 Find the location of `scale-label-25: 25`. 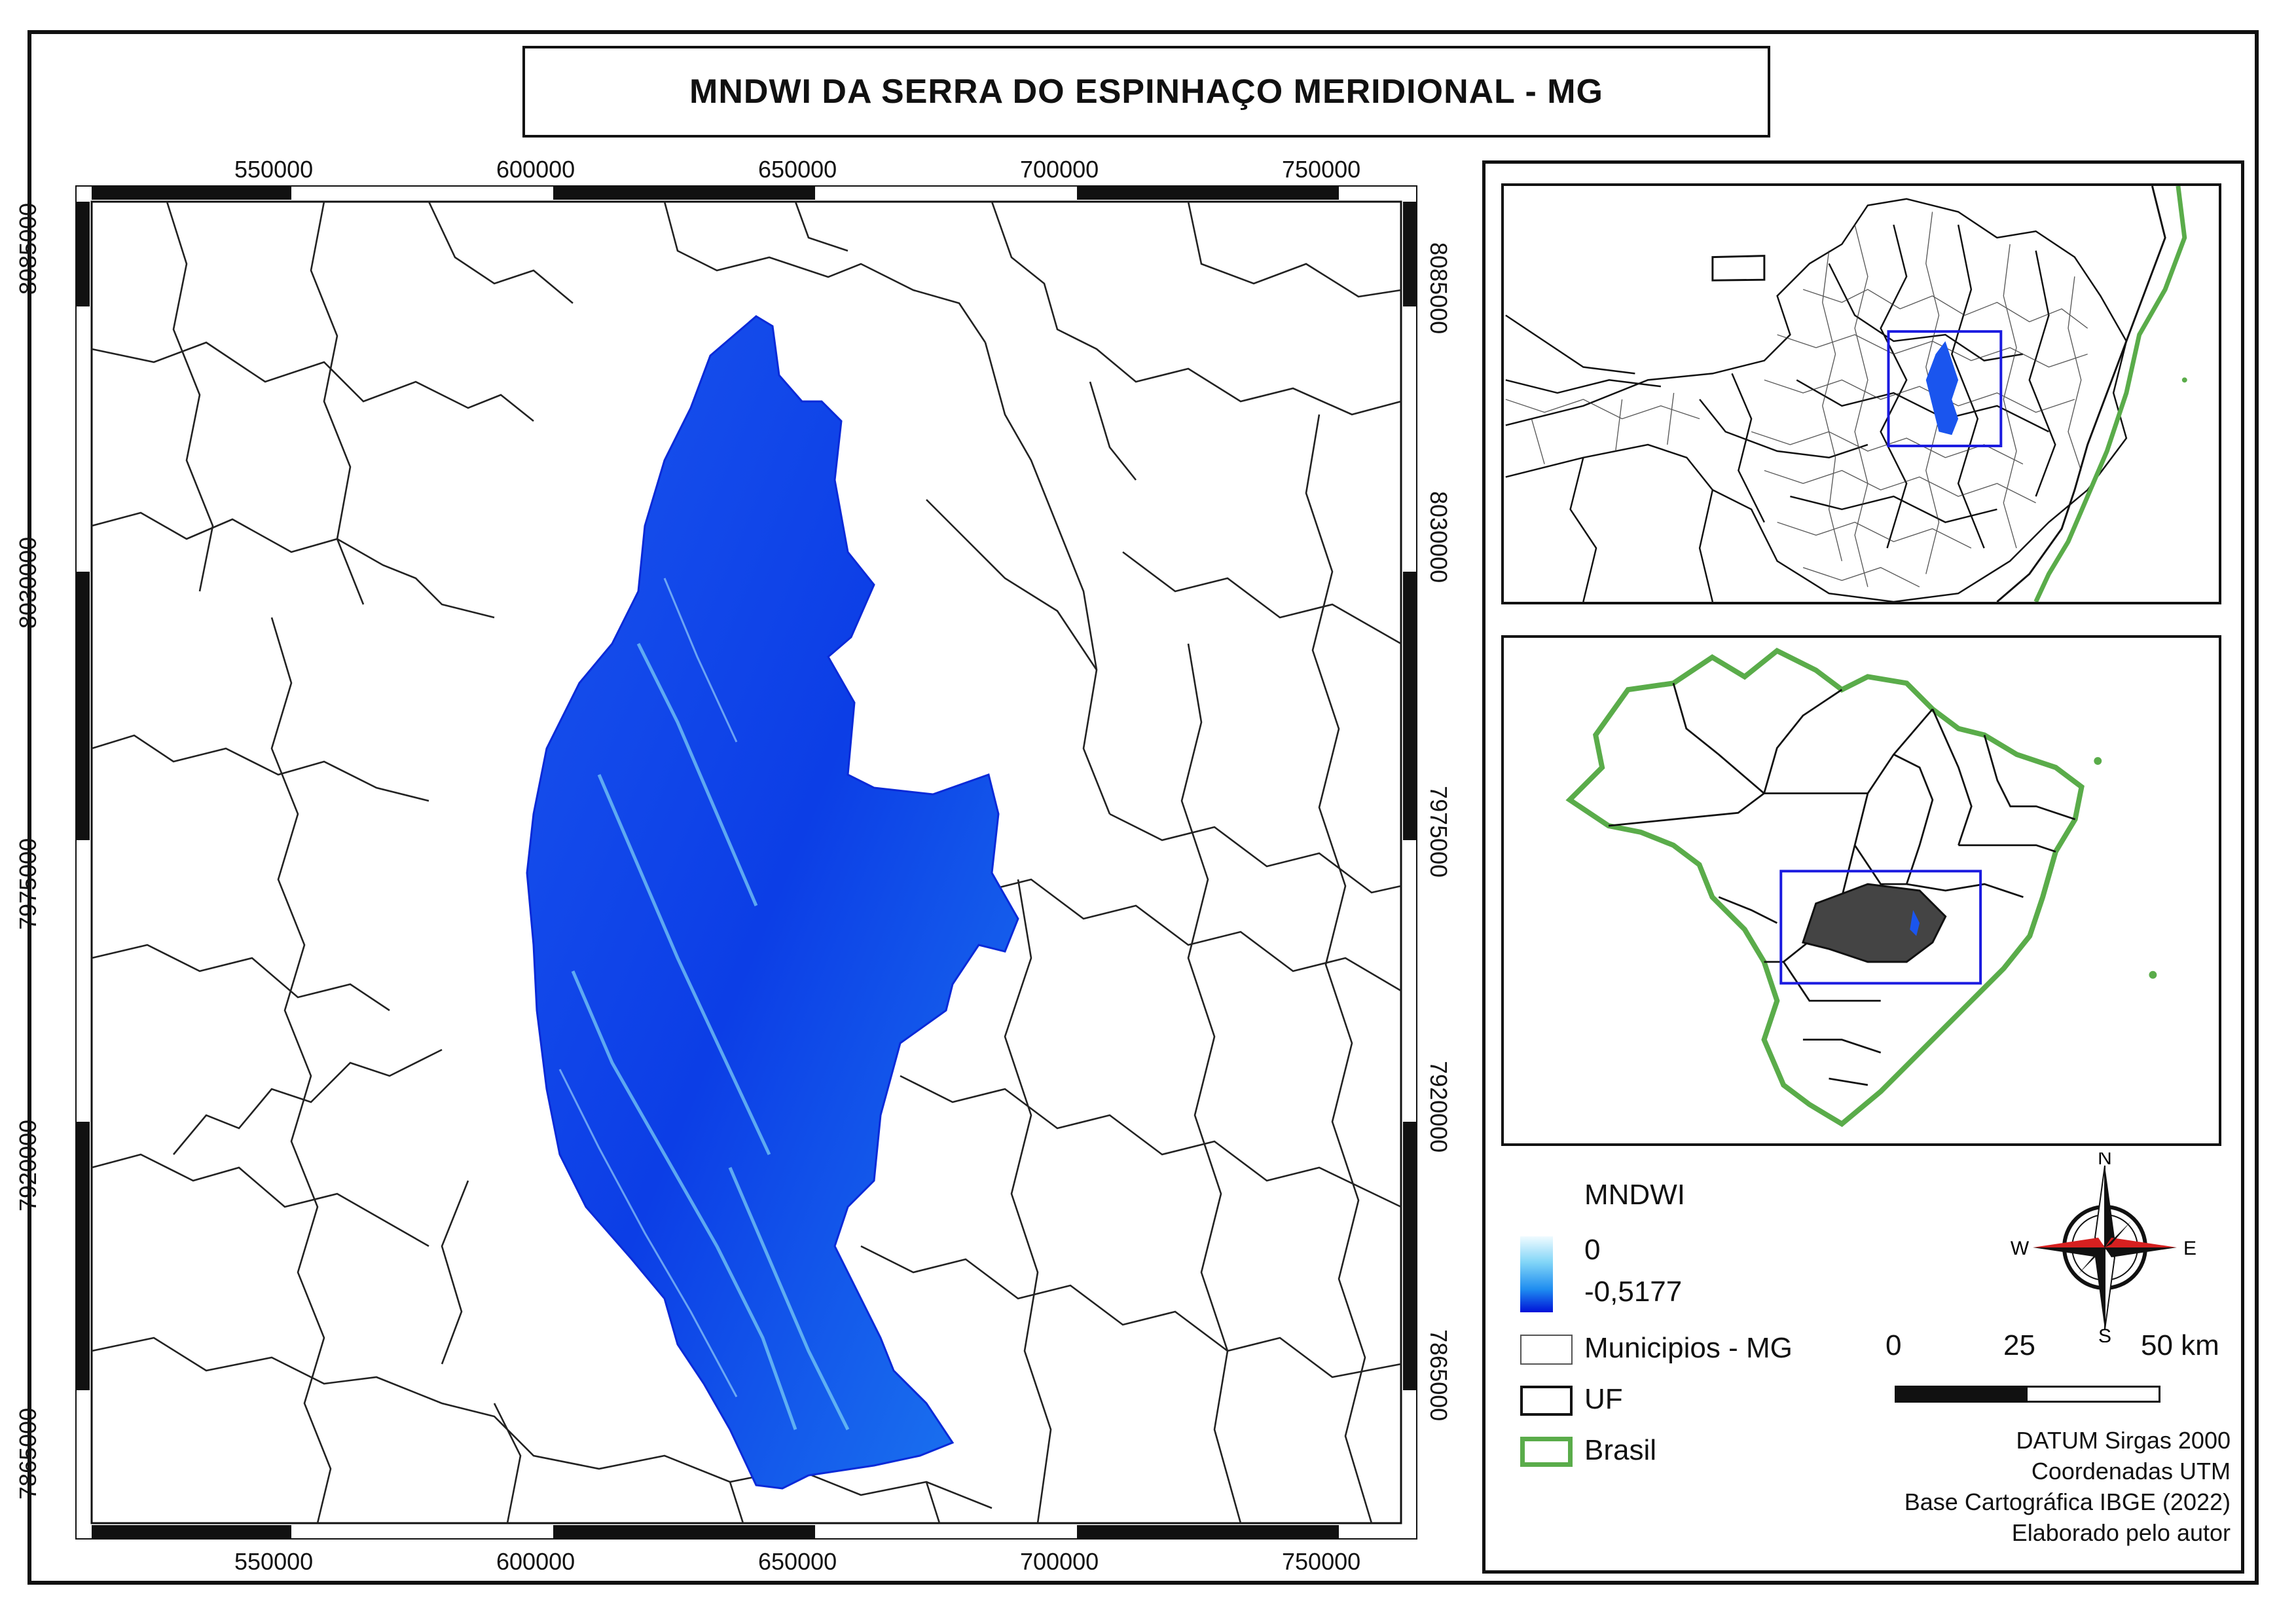

scale-label-25: 25 is located at coordinates (2019, 1345).